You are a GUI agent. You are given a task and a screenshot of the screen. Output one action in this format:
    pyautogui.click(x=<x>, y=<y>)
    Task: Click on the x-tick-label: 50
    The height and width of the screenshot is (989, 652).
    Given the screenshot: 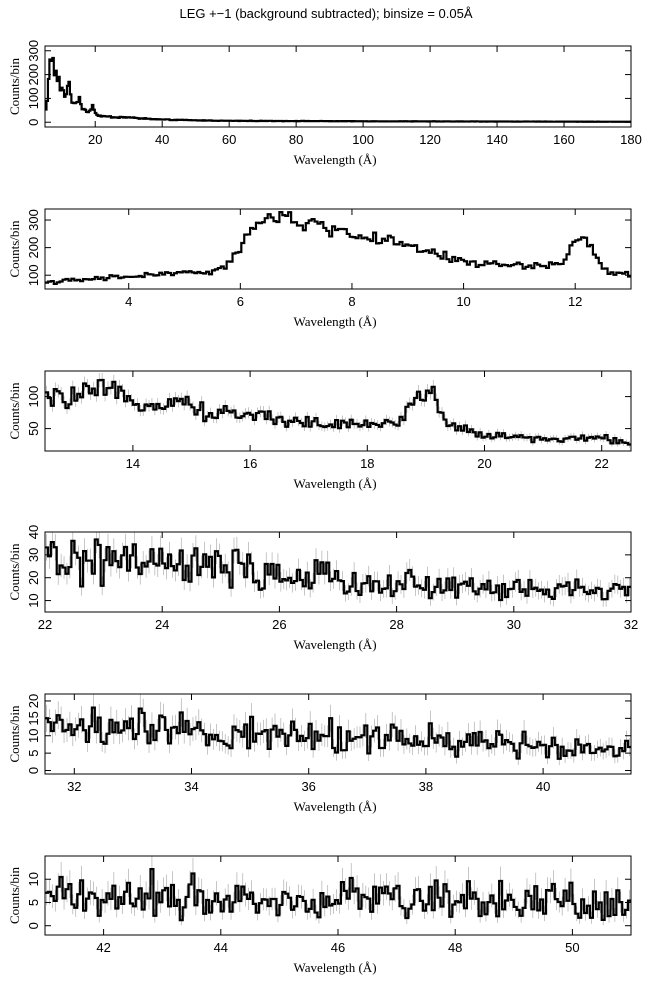 What is the action you would take?
    pyautogui.click(x=572, y=947)
    